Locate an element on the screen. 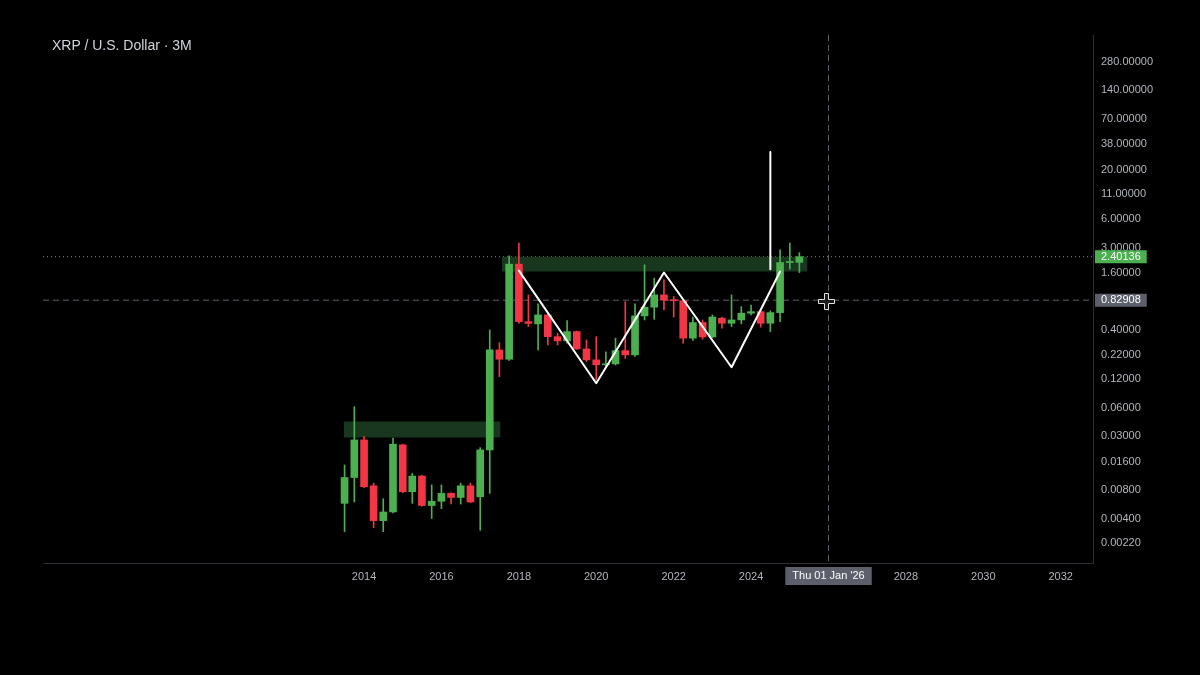 The width and height of the screenshot is (1200, 675). x-tick-label: 2024 is located at coordinates (751, 575).